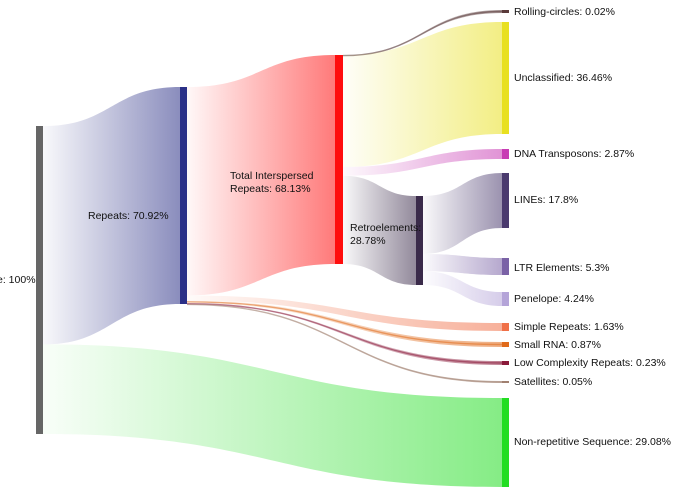 The height and width of the screenshot is (500, 680). Describe the element at coordinates (574, 154) in the screenshot. I see `label-dna: DNA Transposons: 2.87%` at that location.